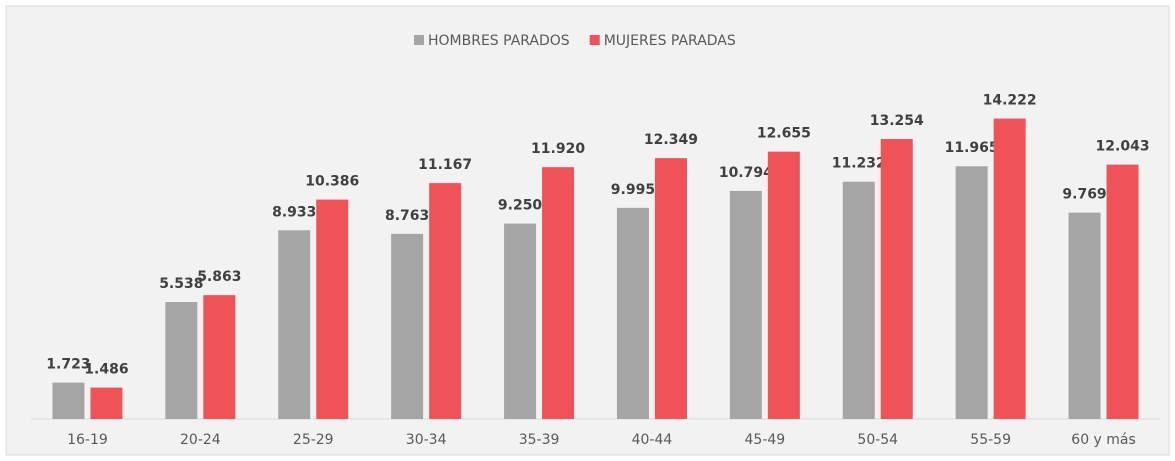  Describe the element at coordinates (897, 121) in the screenshot. I see `data-label: 13.254` at that location.